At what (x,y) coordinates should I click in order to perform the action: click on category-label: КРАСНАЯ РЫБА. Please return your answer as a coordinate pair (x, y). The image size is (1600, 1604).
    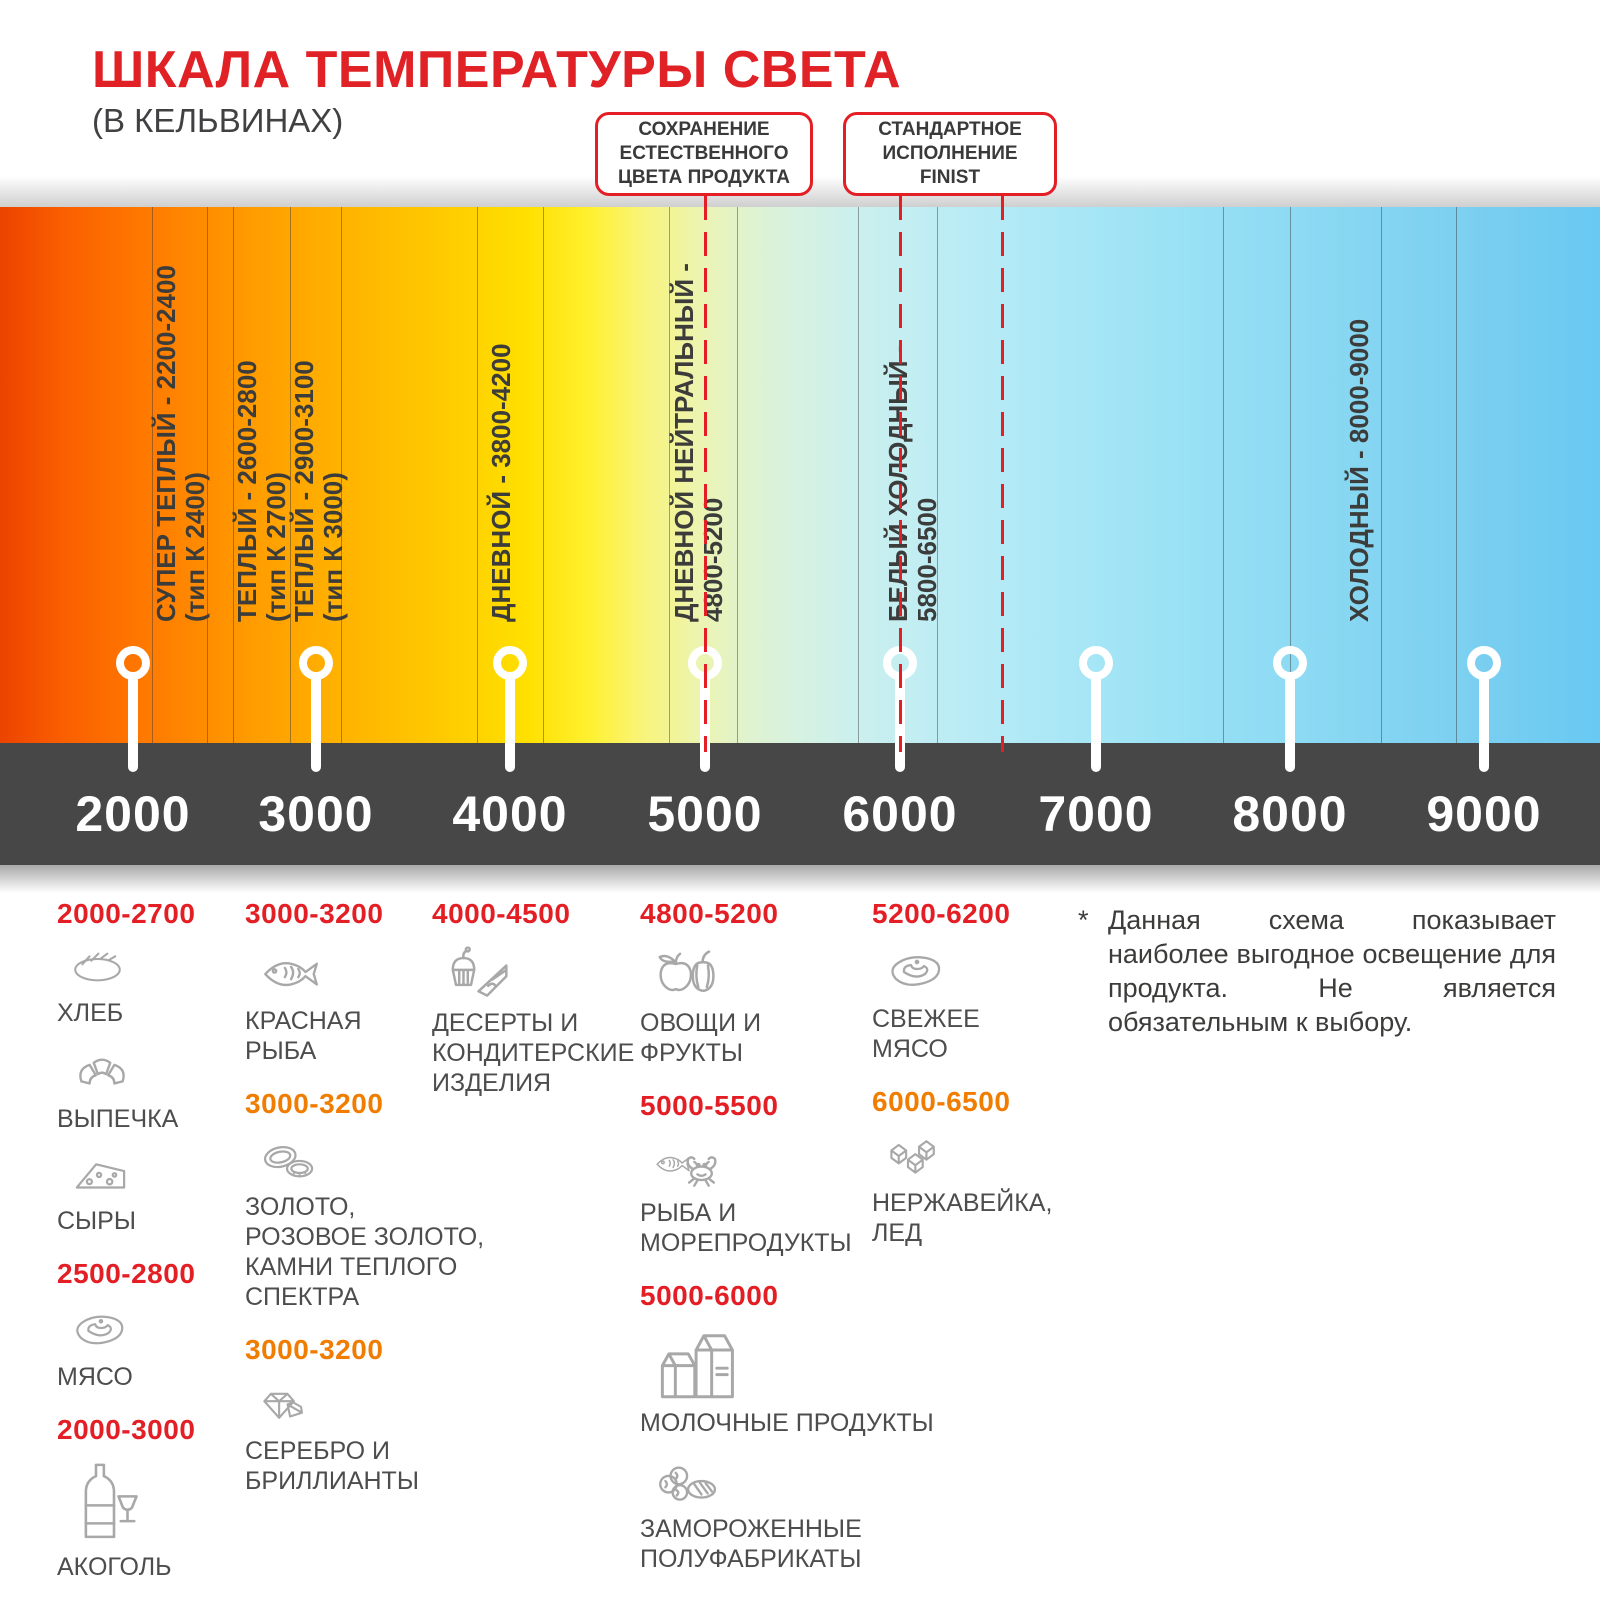
    Looking at the image, I should click on (303, 1036).